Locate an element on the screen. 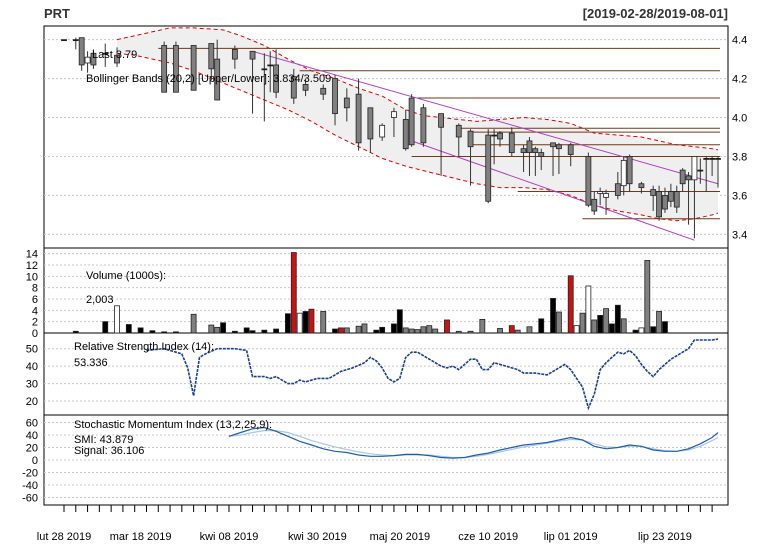 The width and height of the screenshot is (768, 549). price-tick-label: 3.4 is located at coordinates (739, 235).